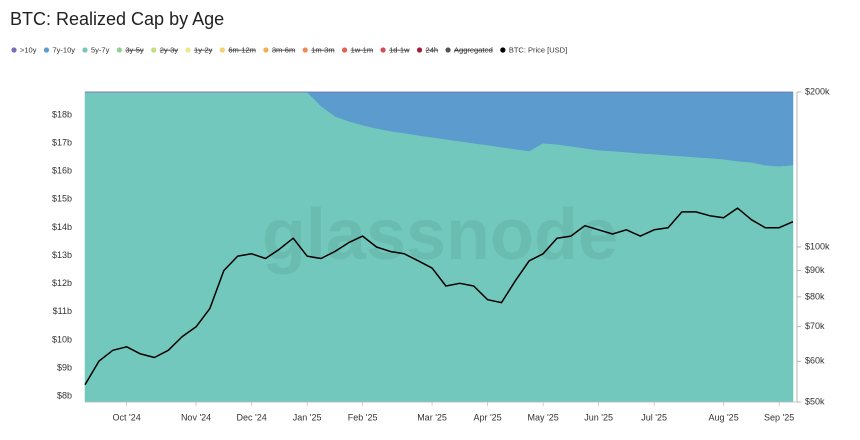 The image size is (860, 440). Describe the element at coordinates (117, 19) in the screenshot. I see `chart-title: BTC: Realized Cap by Age` at that location.